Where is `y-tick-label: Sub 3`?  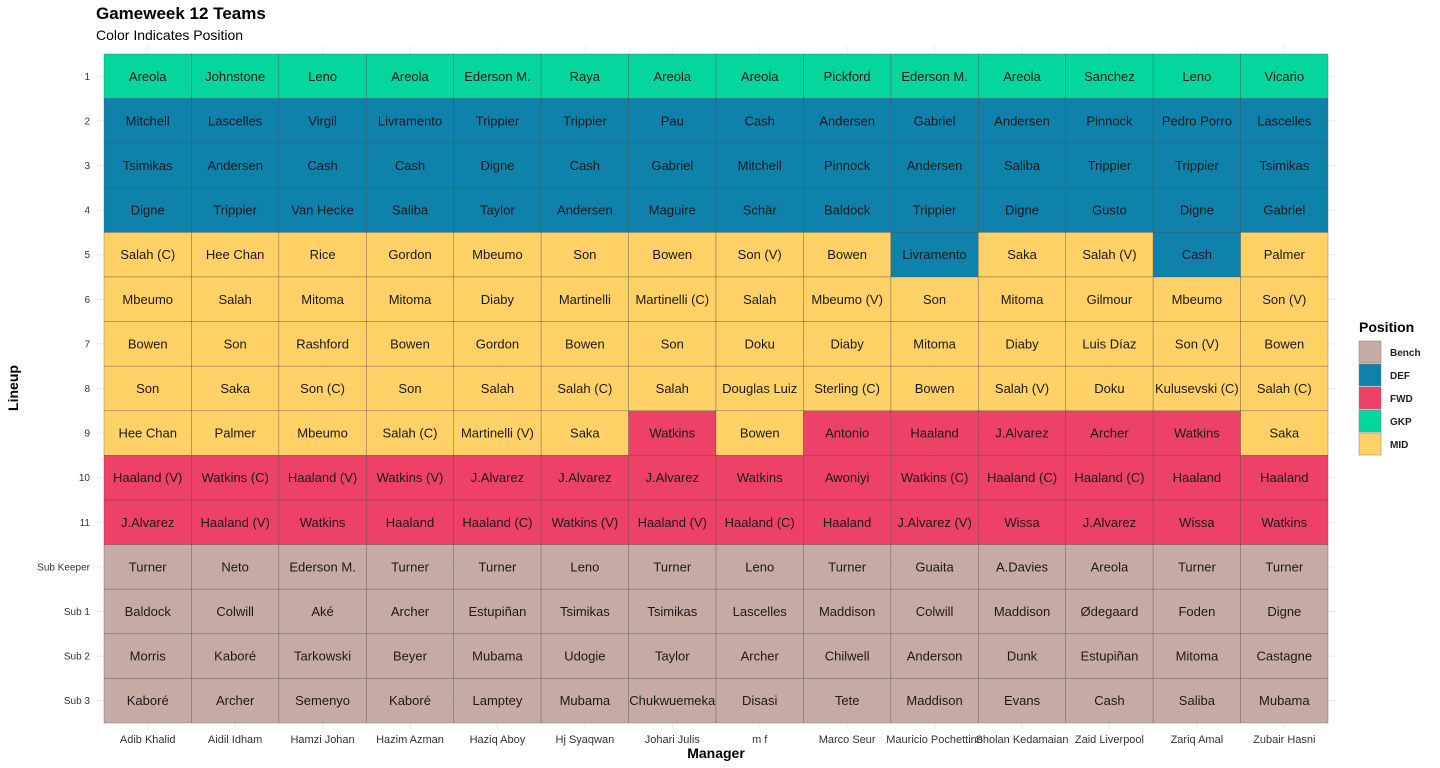 y-tick-label: Sub 3 is located at coordinates (77, 701).